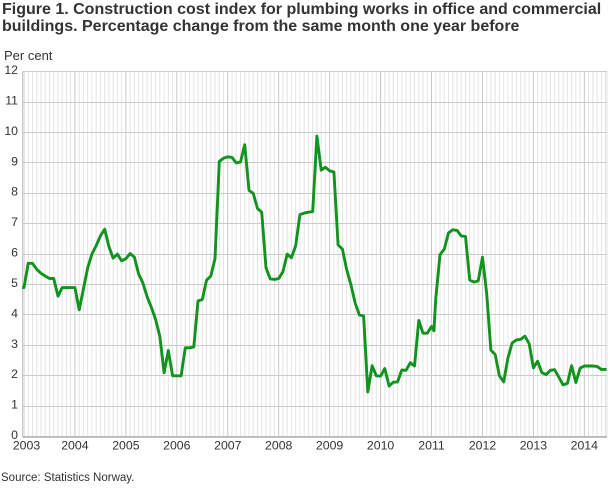 The image size is (610, 493). Describe the element at coordinates (14, 192) in the screenshot. I see `svg-text: 8` at that location.